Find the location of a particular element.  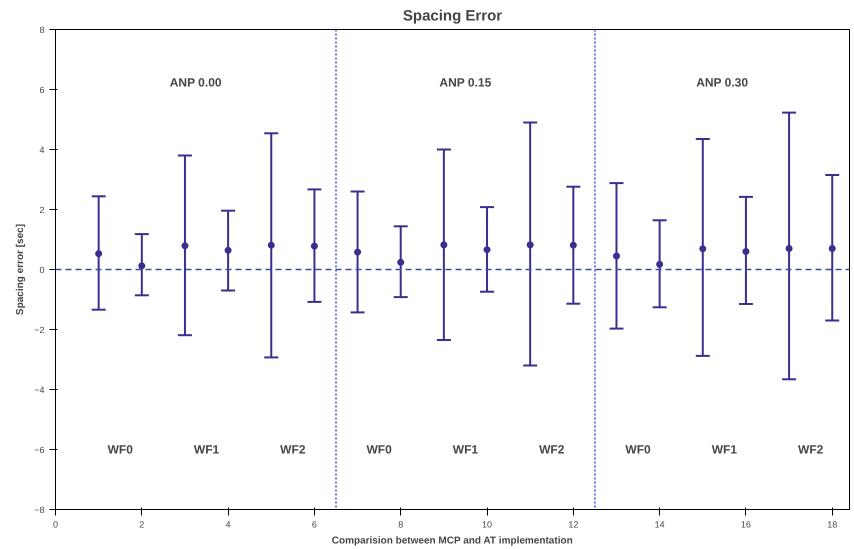

x-axis-title: Comparision between MCP and AT implementation is located at coordinates (452, 541).